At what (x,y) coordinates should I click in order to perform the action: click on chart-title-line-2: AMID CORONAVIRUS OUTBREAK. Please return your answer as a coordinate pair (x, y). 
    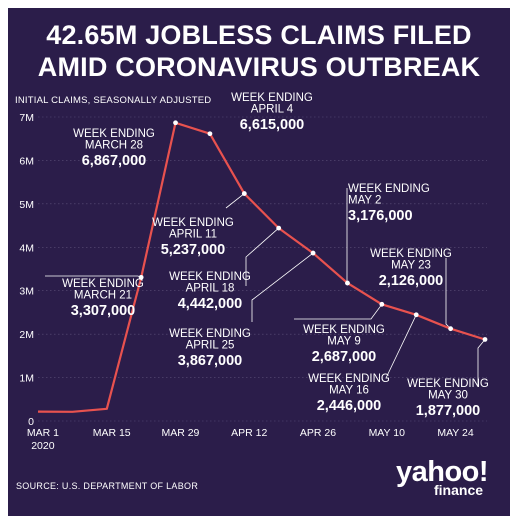
    Looking at the image, I should click on (259, 67).